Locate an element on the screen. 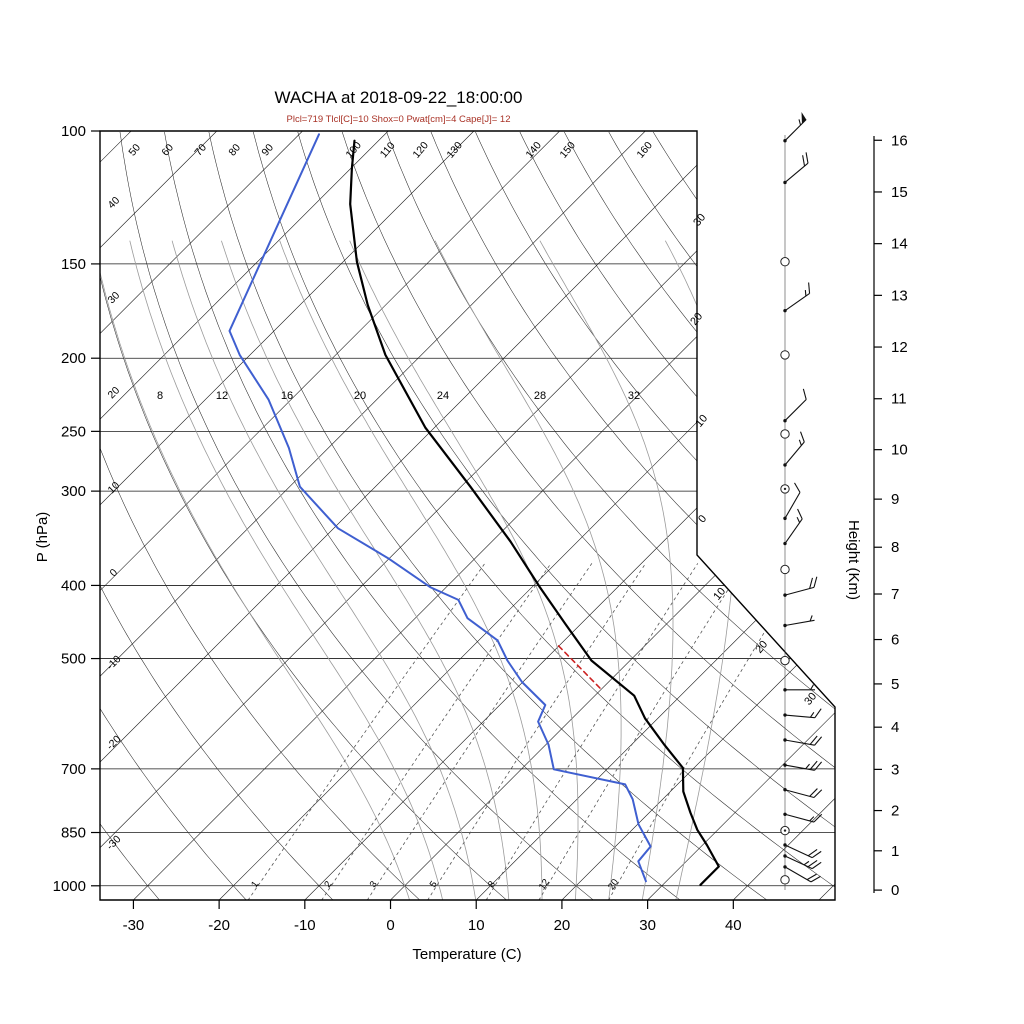 The width and height of the screenshot is (1024, 1024). svg-text: 14 is located at coordinates (899, 244).